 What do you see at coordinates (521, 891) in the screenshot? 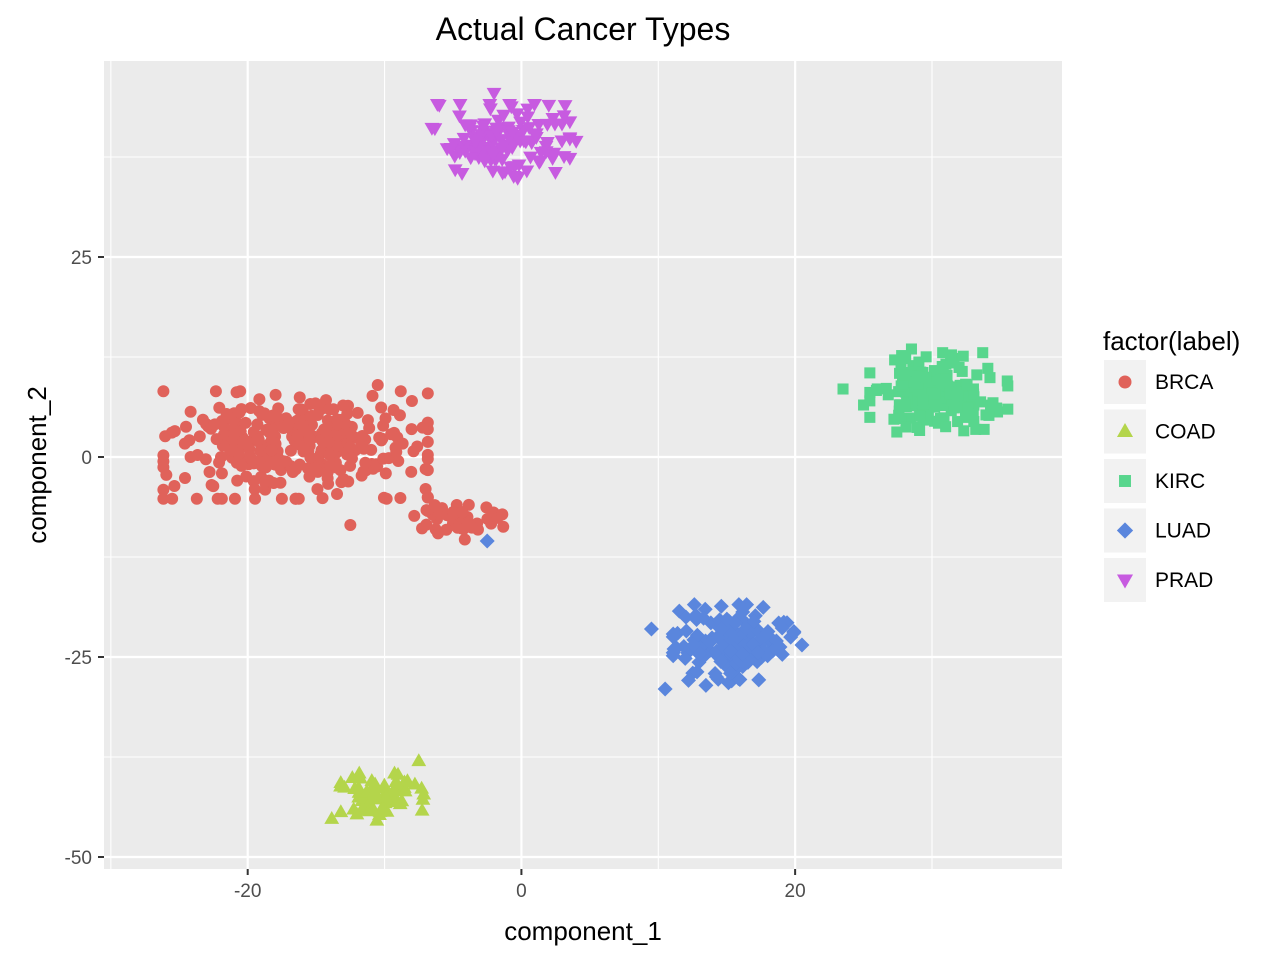
I see `x-tick-label: 0` at bounding box center [521, 891].